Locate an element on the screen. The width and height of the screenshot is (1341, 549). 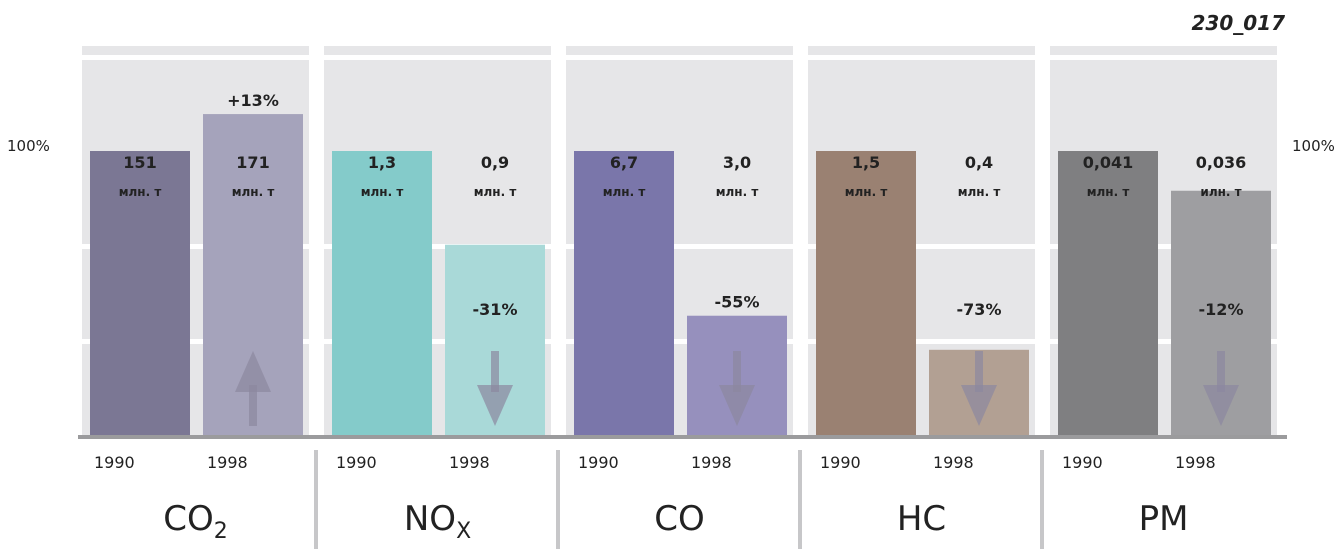
baseline is located at coordinates (682, 437).